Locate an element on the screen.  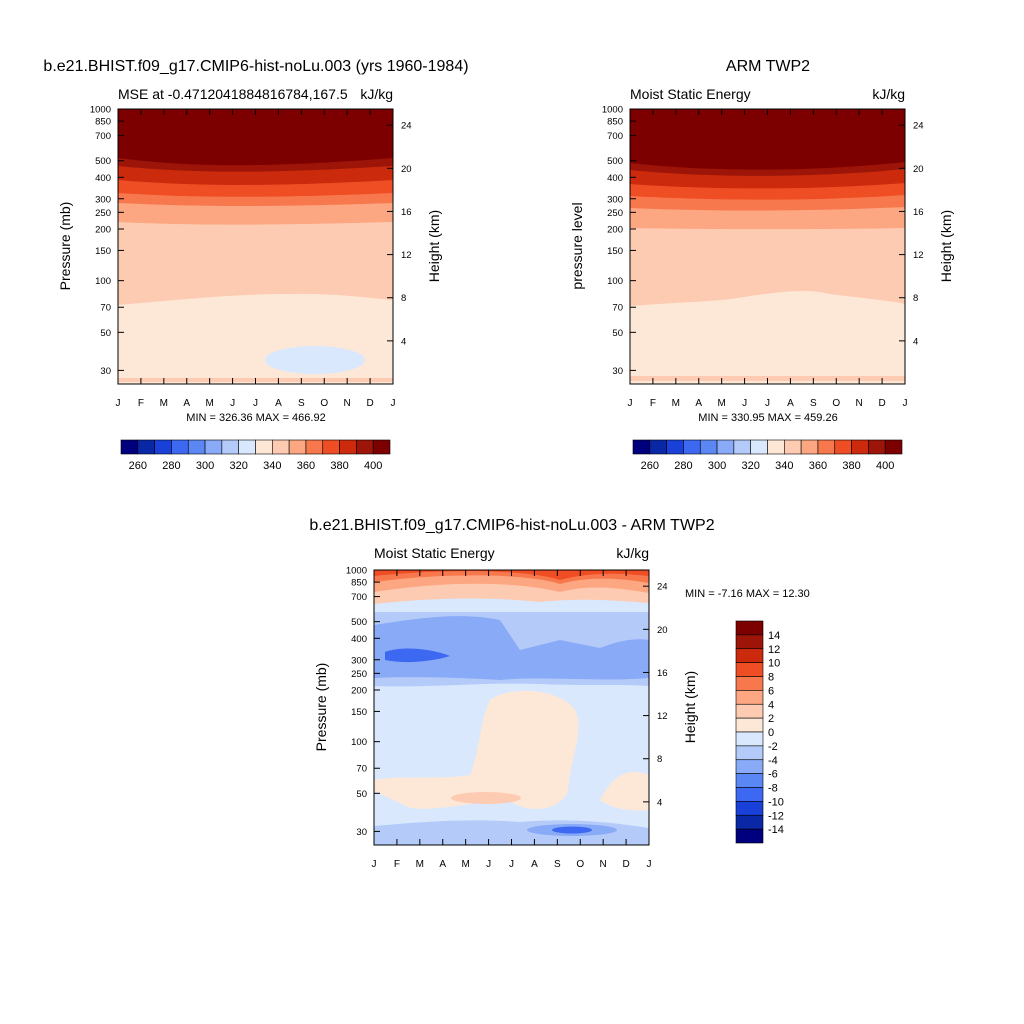
y-tick-label: 700 is located at coordinates (359, 597).